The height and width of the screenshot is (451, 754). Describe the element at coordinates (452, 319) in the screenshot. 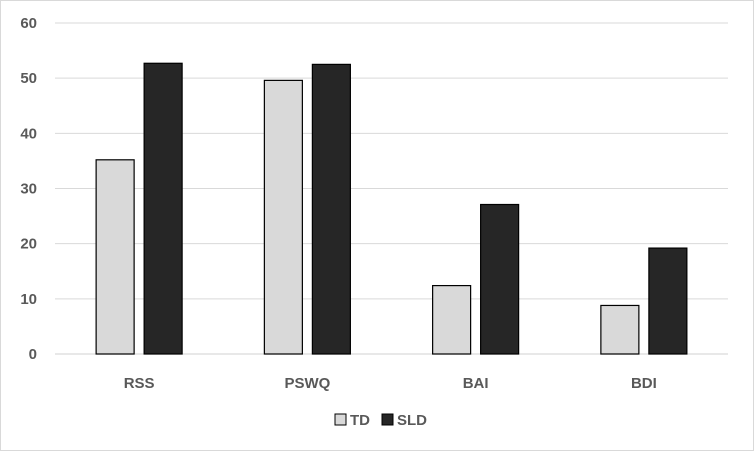

I see `bar-td-bai` at that location.